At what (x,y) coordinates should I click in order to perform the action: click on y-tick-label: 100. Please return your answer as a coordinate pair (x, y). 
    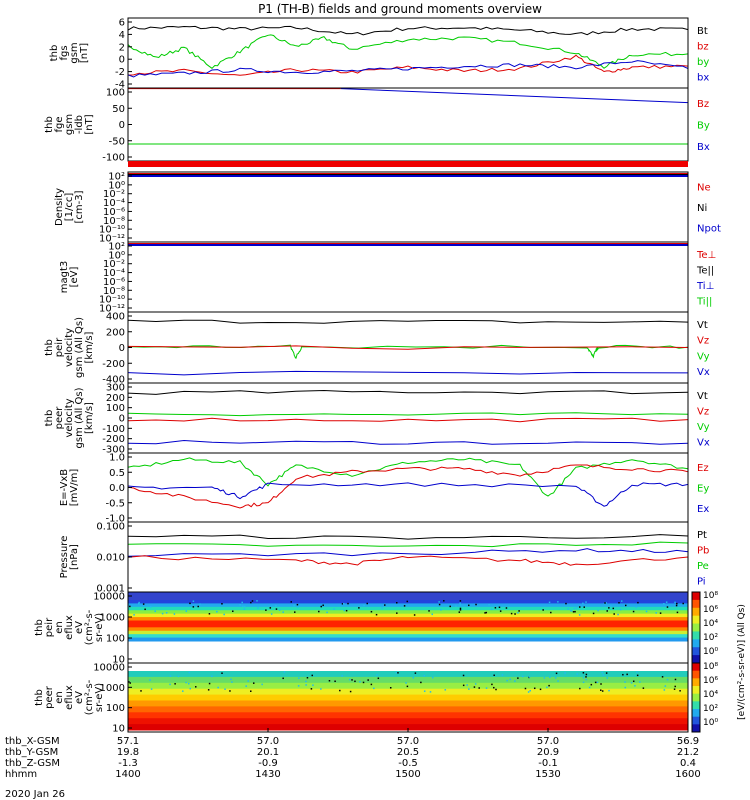
    Looking at the image, I should click on (115, 639).